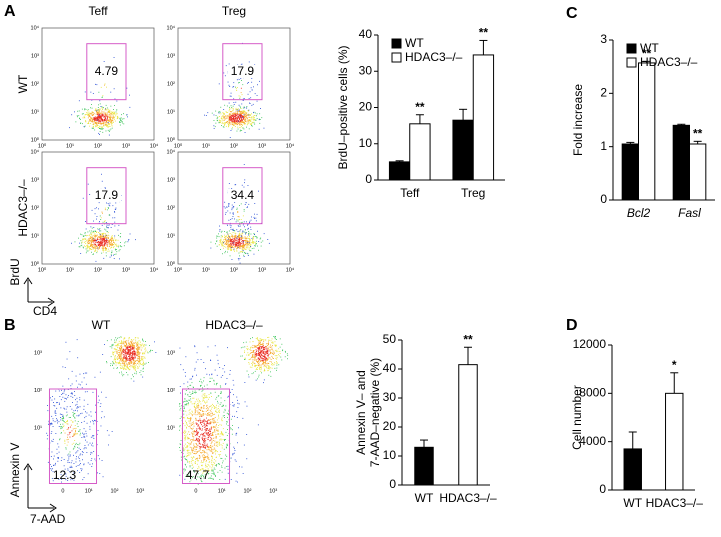 The image size is (721, 537). I want to click on gate-value: 12.3, so click(65, 475).